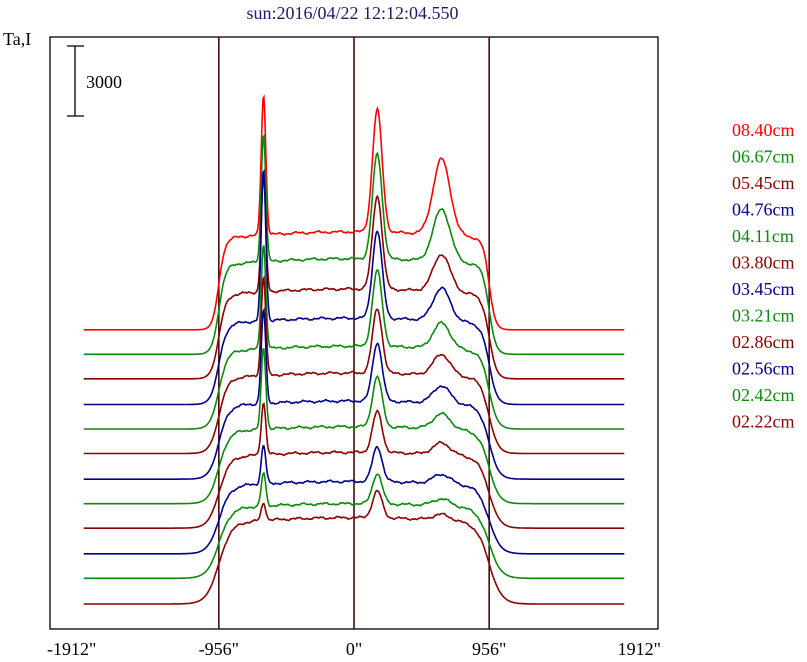  What do you see at coordinates (639, 649) in the screenshot?
I see `x-tick-label: 1912"` at bounding box center [639, 649].